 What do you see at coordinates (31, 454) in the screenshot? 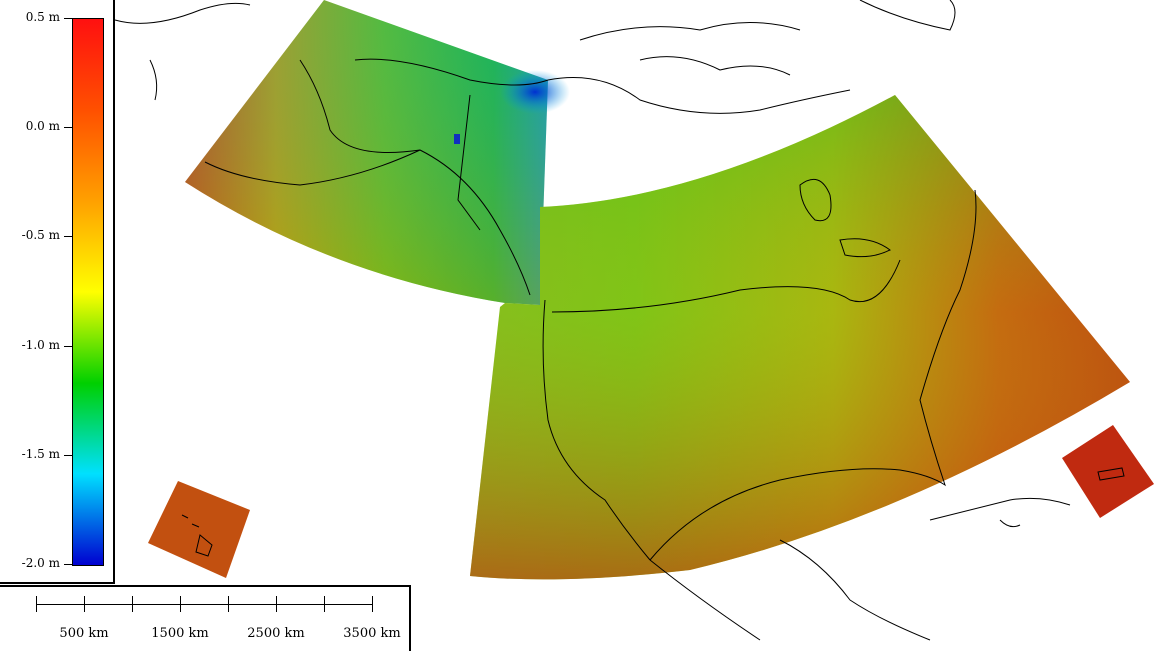
I see `legend-tick-label: -1.5 m` at bounding box center [31, 454].